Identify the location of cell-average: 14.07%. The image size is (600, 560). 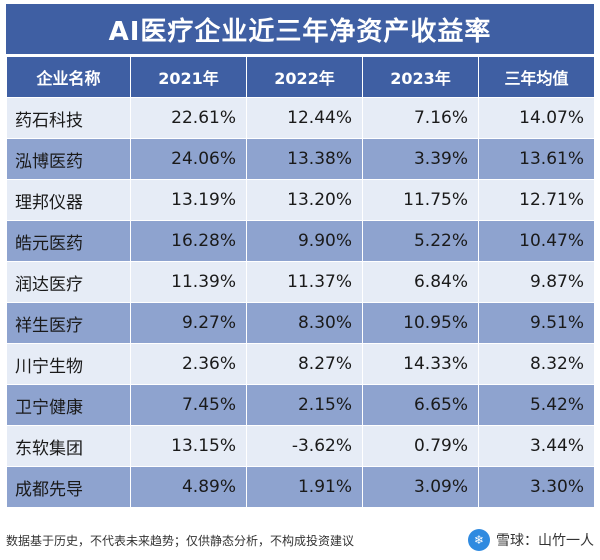
(536, 118).